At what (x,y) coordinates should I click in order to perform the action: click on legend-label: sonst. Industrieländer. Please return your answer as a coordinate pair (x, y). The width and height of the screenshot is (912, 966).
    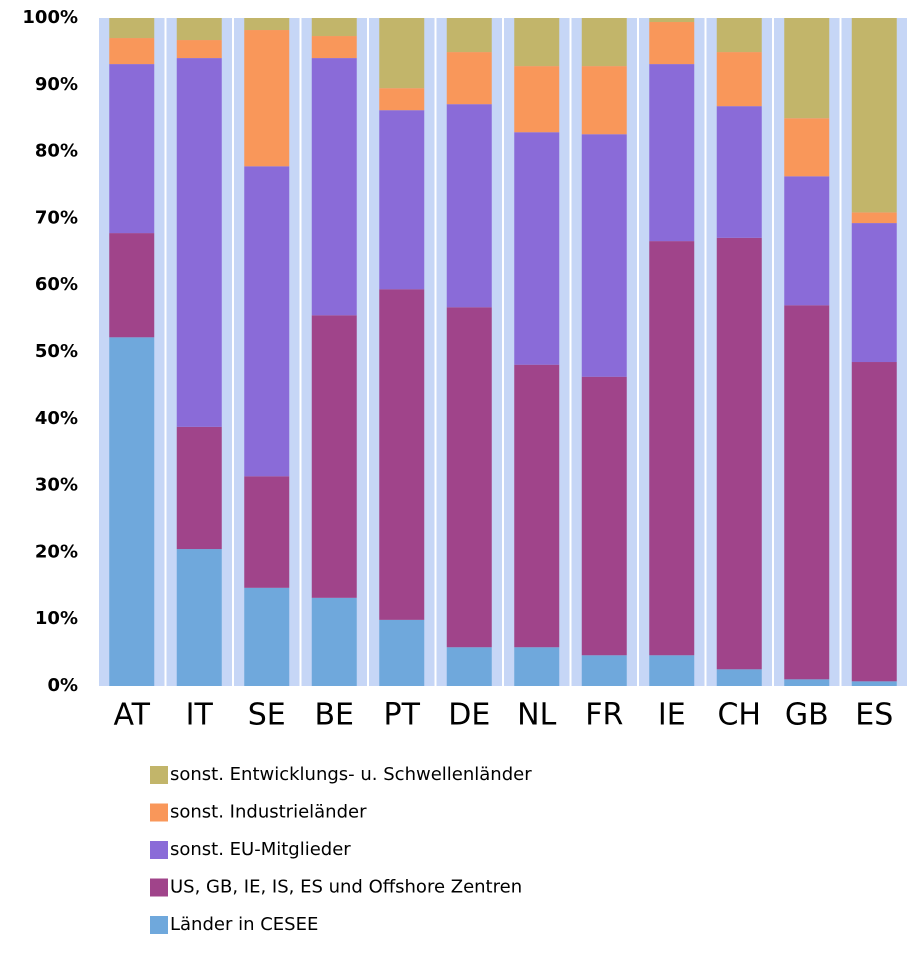
    Looking at the image, I should click on (268, 812).